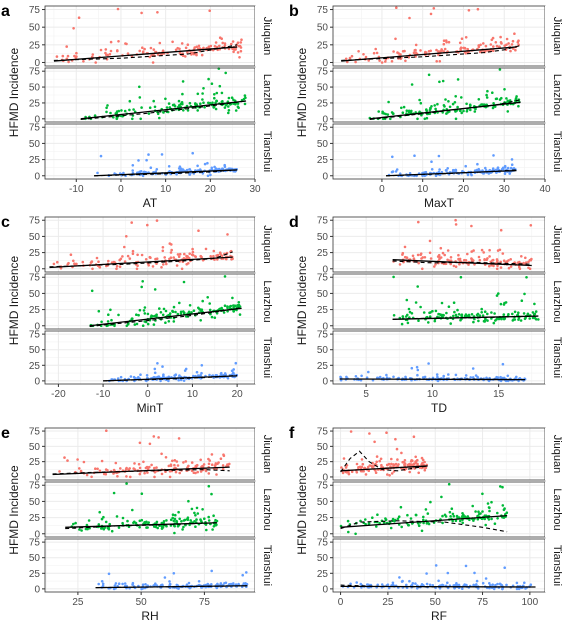 Image resolution: width=567 pixels, height=620 pixels. I want to click on linear-fit-line, so click(145, 54).